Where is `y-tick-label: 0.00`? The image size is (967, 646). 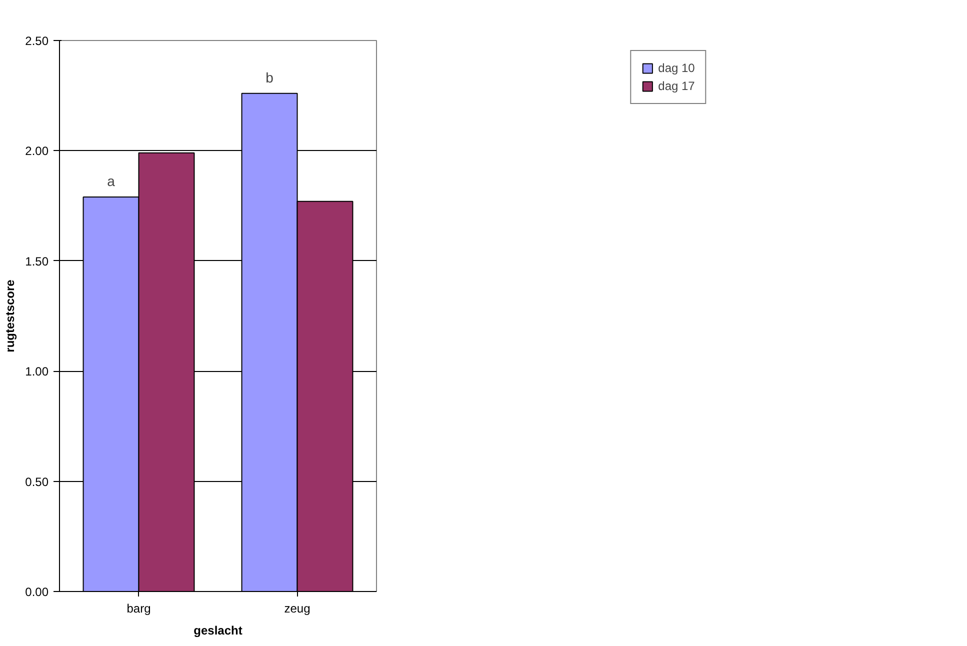 y-tick-label: 0.00 is located at coordinates (37, 592).